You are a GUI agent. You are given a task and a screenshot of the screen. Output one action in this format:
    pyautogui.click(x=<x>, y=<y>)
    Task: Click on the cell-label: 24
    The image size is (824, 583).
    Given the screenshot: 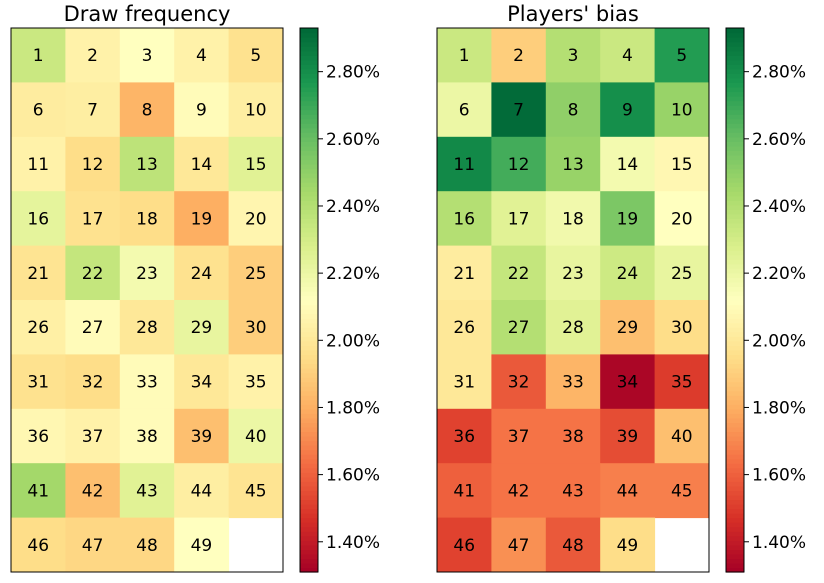 What is the action you would take?
    pyautogui.click(x=628, y=274)
    